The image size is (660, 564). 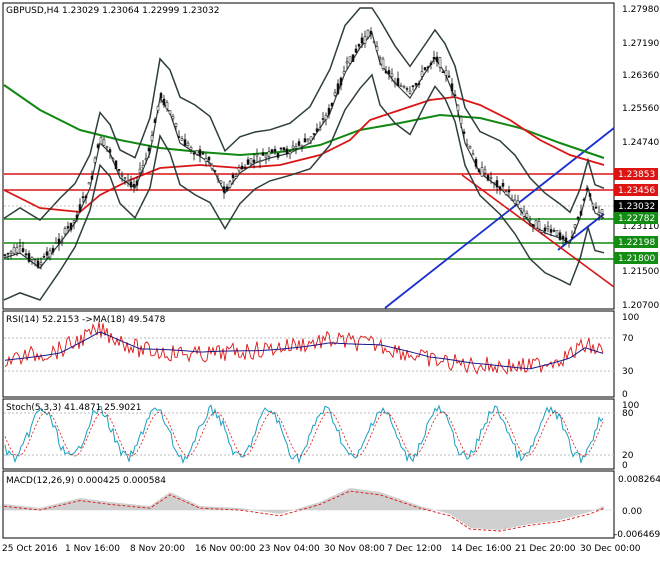 I want to click on time-label: 1 Nov 16:00, so click(x=92, y=549).